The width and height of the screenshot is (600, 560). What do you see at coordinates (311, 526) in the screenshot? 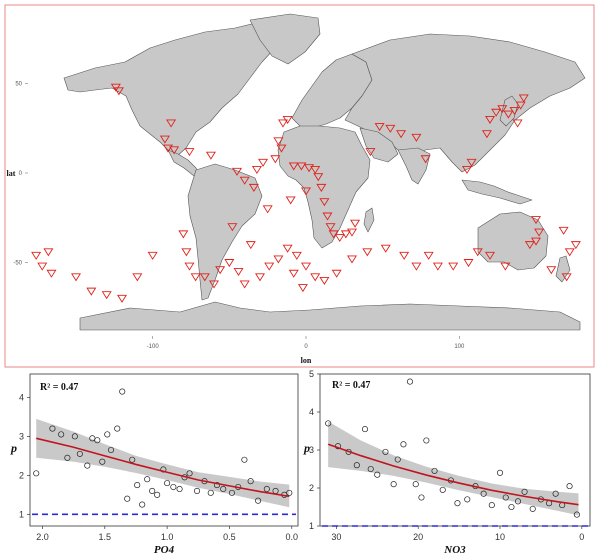
I see `no3-y-tick-label: 1` at bounding box center [311, 526].